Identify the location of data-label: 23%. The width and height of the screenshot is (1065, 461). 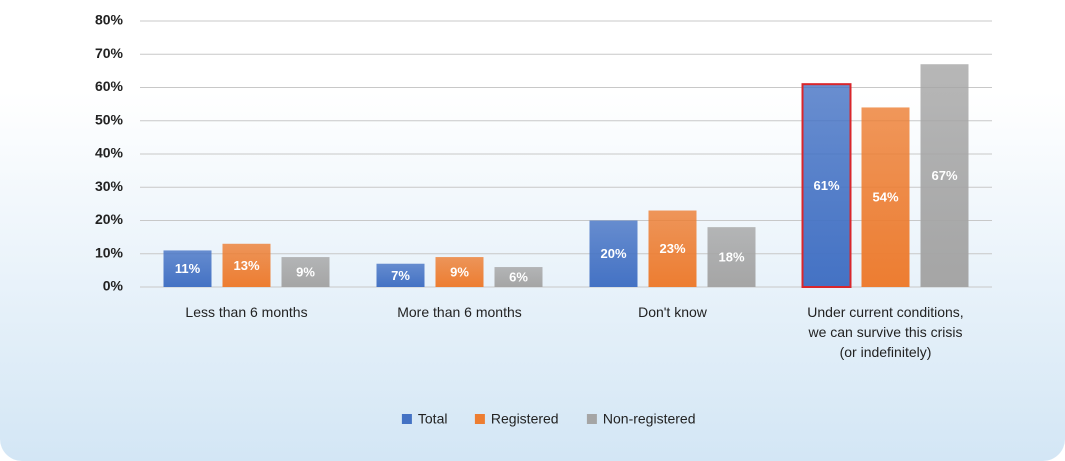
(672, 248).